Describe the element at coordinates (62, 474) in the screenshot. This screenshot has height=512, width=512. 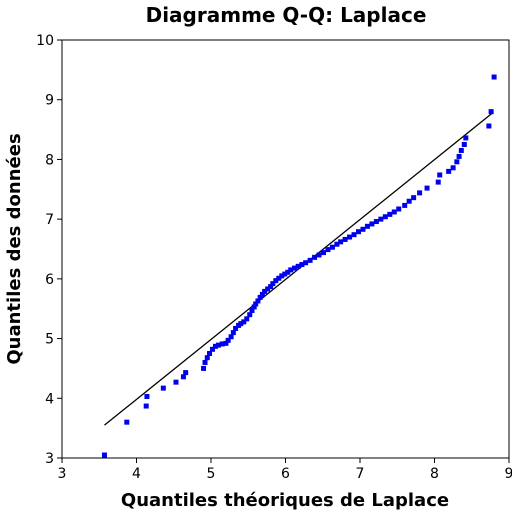
I see `x-tick-label: 3` at that location.